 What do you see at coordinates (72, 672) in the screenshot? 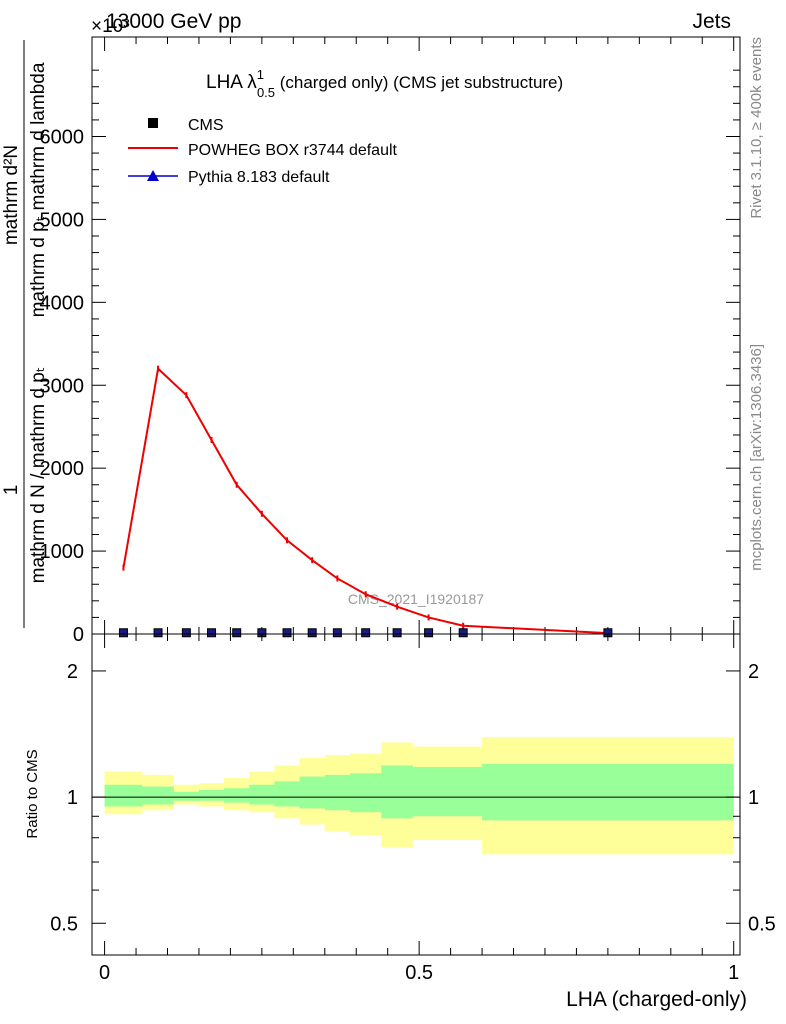
I see `ratio-y-tick-label: 2` at bounding box center [72, 672].